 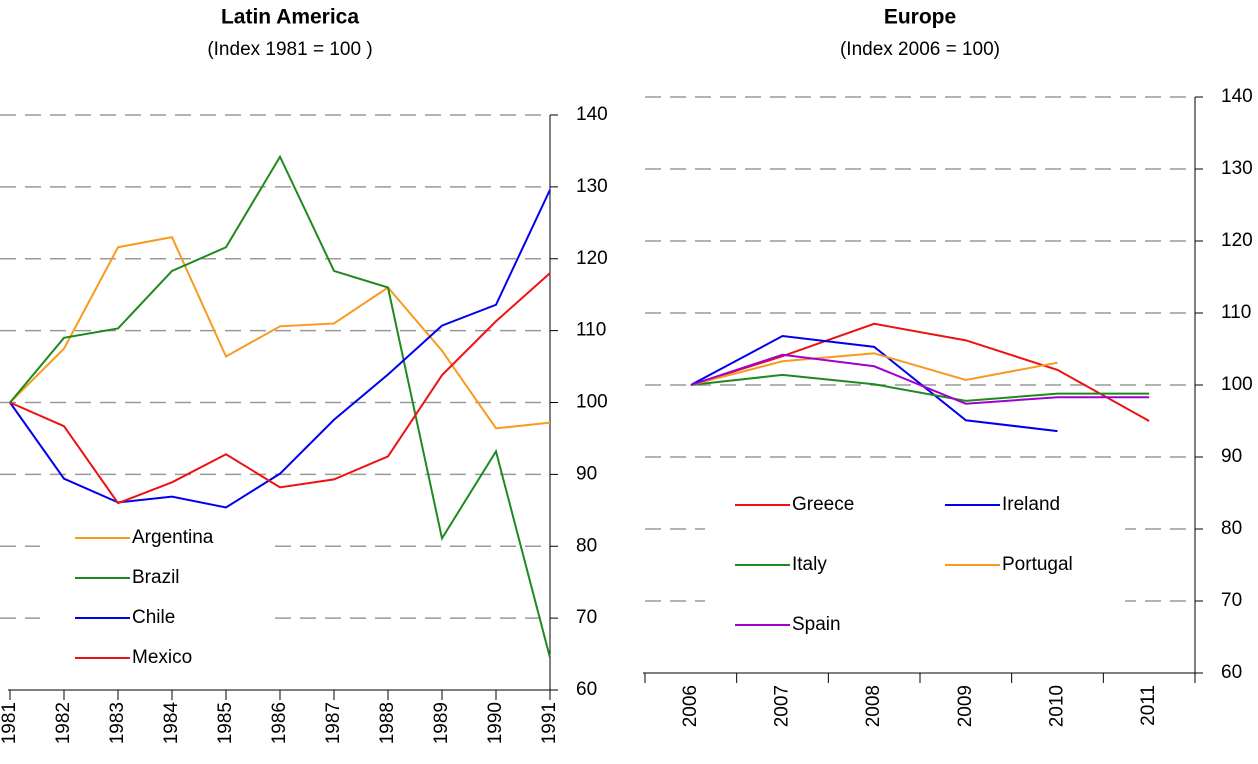 What do you see at coordinates (290, 17) in the screenshot?
I see `chart-title: Latin America` at bounding box center [290, 17].